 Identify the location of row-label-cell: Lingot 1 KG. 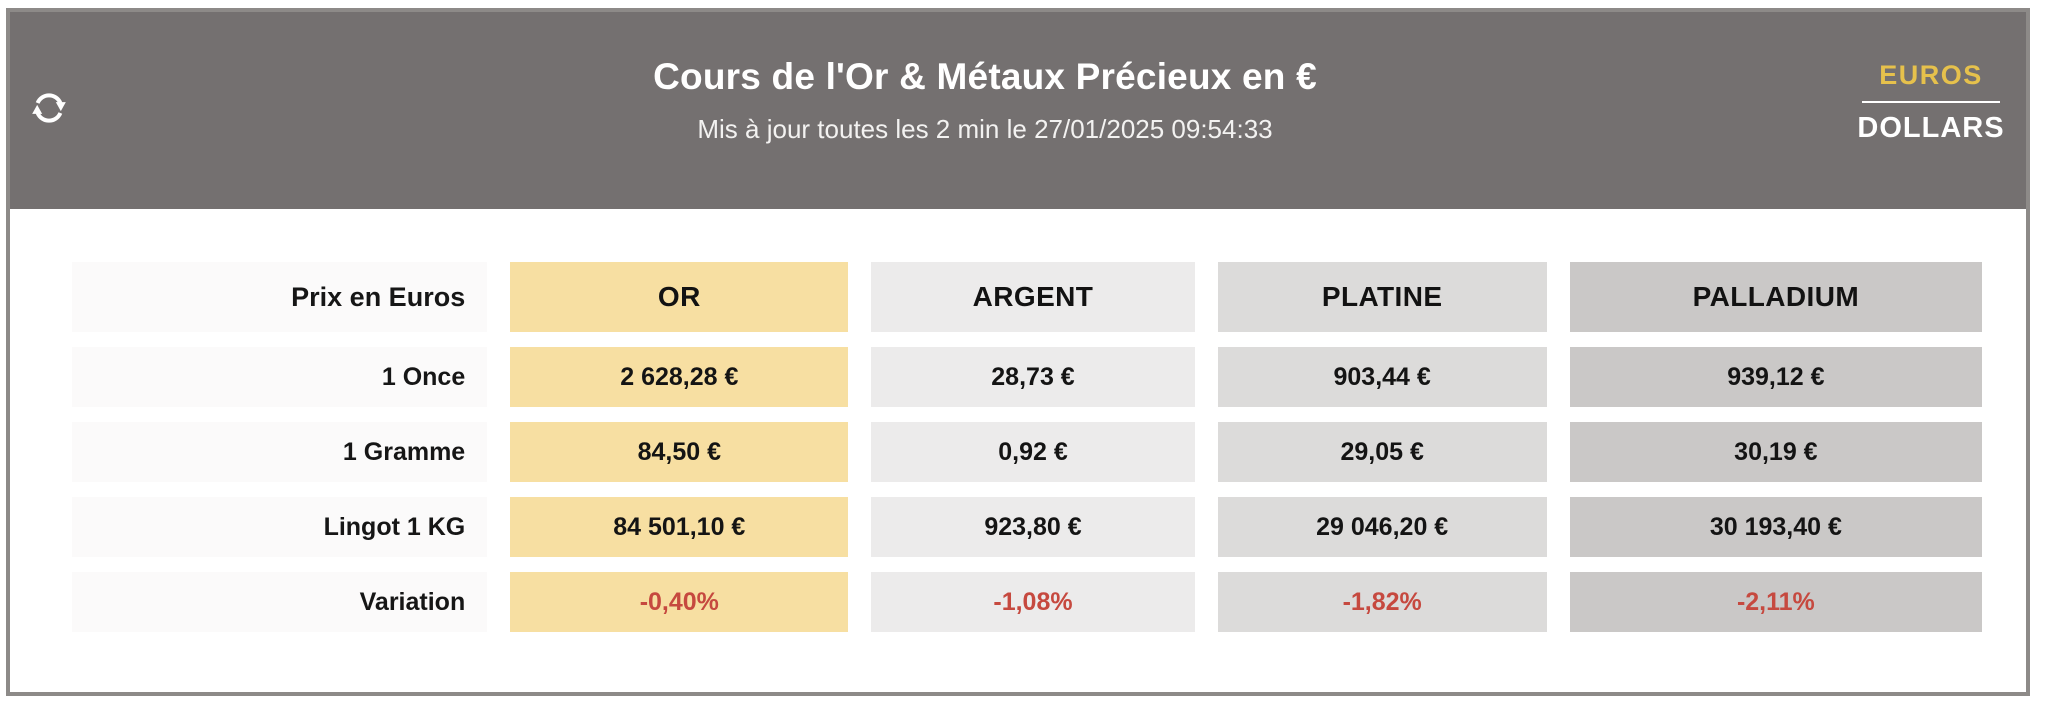
(280, 527).